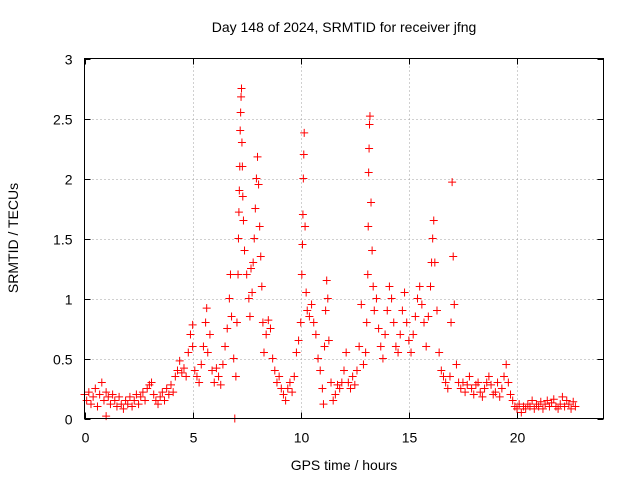 The image size is (640, 480). I want to click on x-tick-label: 10, so click(302, 438).